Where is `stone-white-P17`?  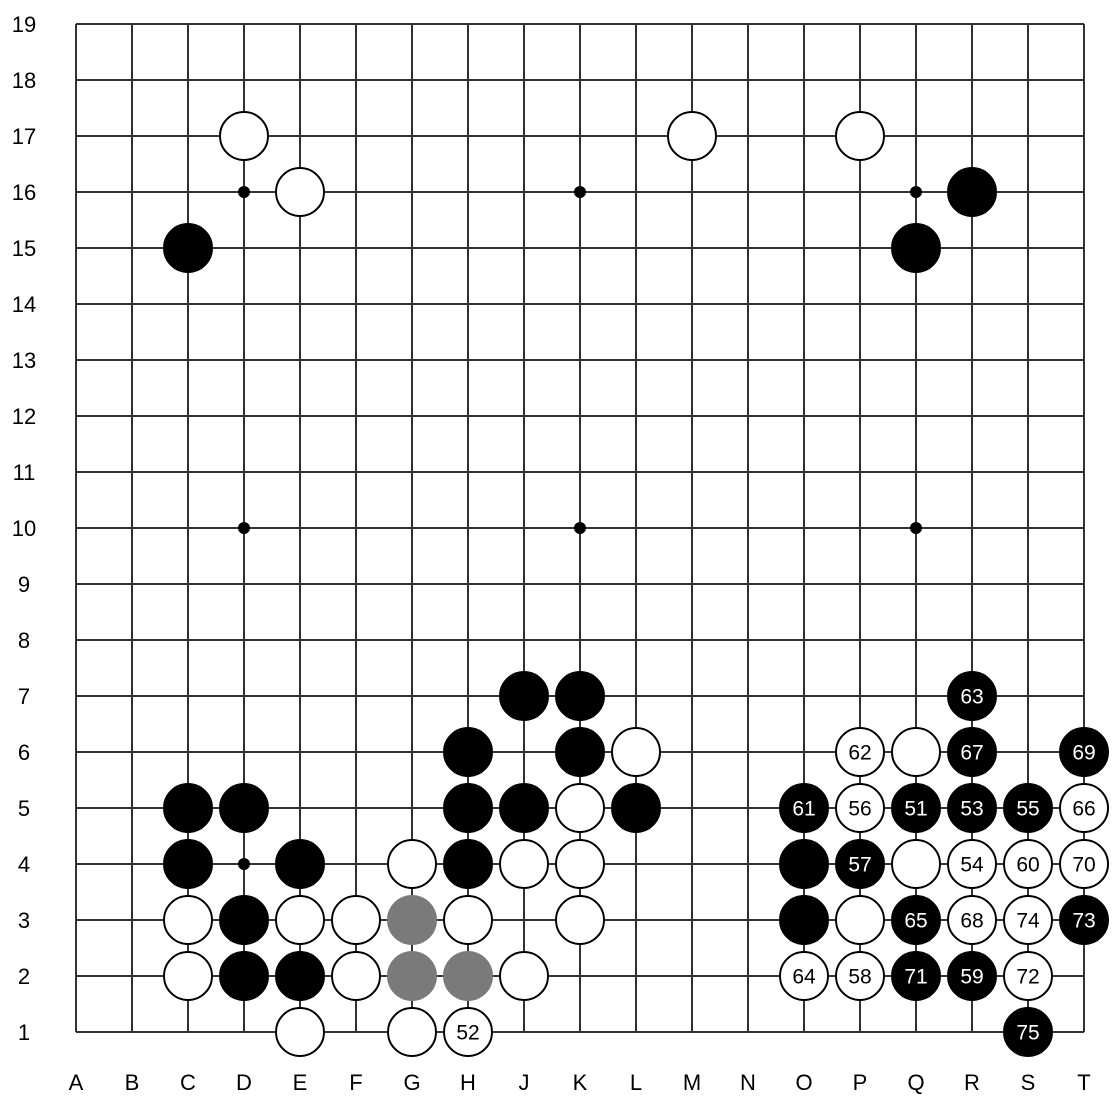 stone-white-P17 is located at coordinates (860, 136).